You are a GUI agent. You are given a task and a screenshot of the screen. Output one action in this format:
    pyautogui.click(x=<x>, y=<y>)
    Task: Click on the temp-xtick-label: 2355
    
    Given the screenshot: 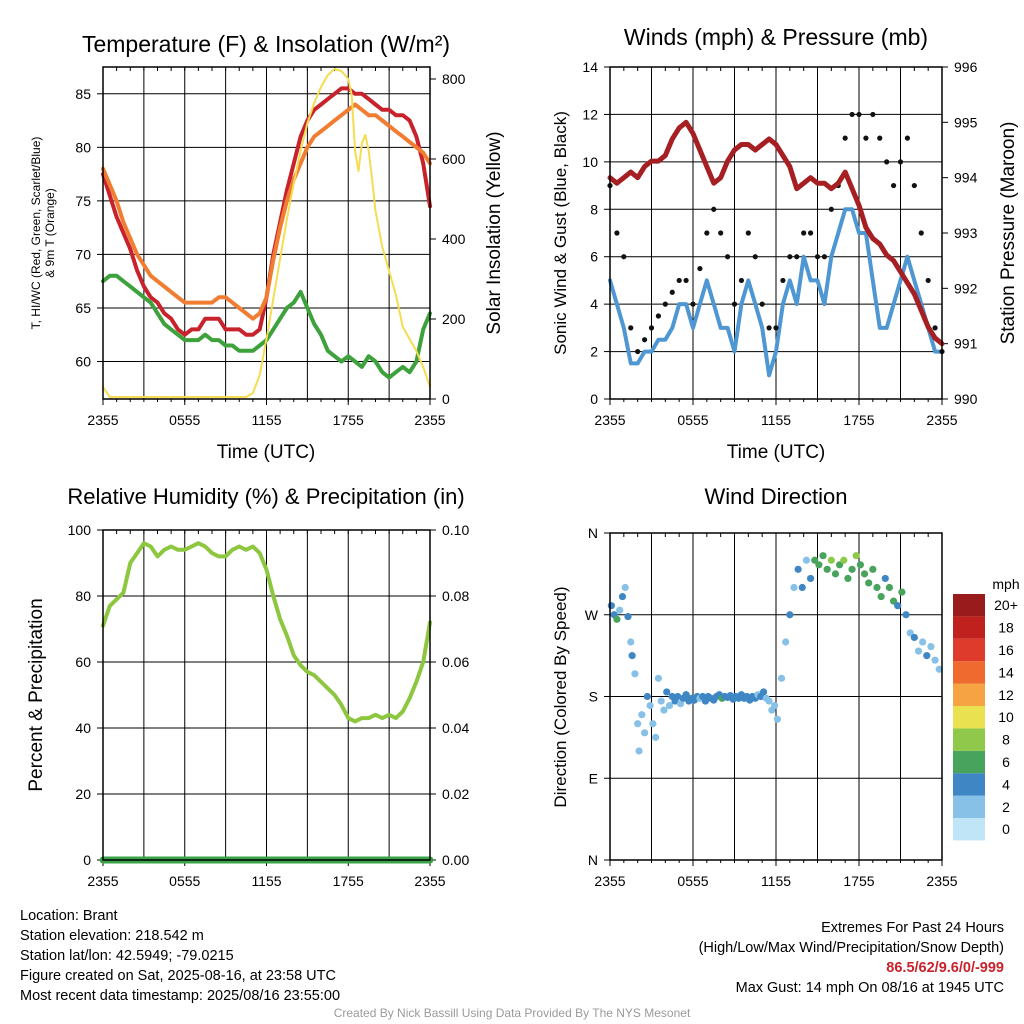 What is the action you would take?
    pyautogui.click(x=102, y=420)
    